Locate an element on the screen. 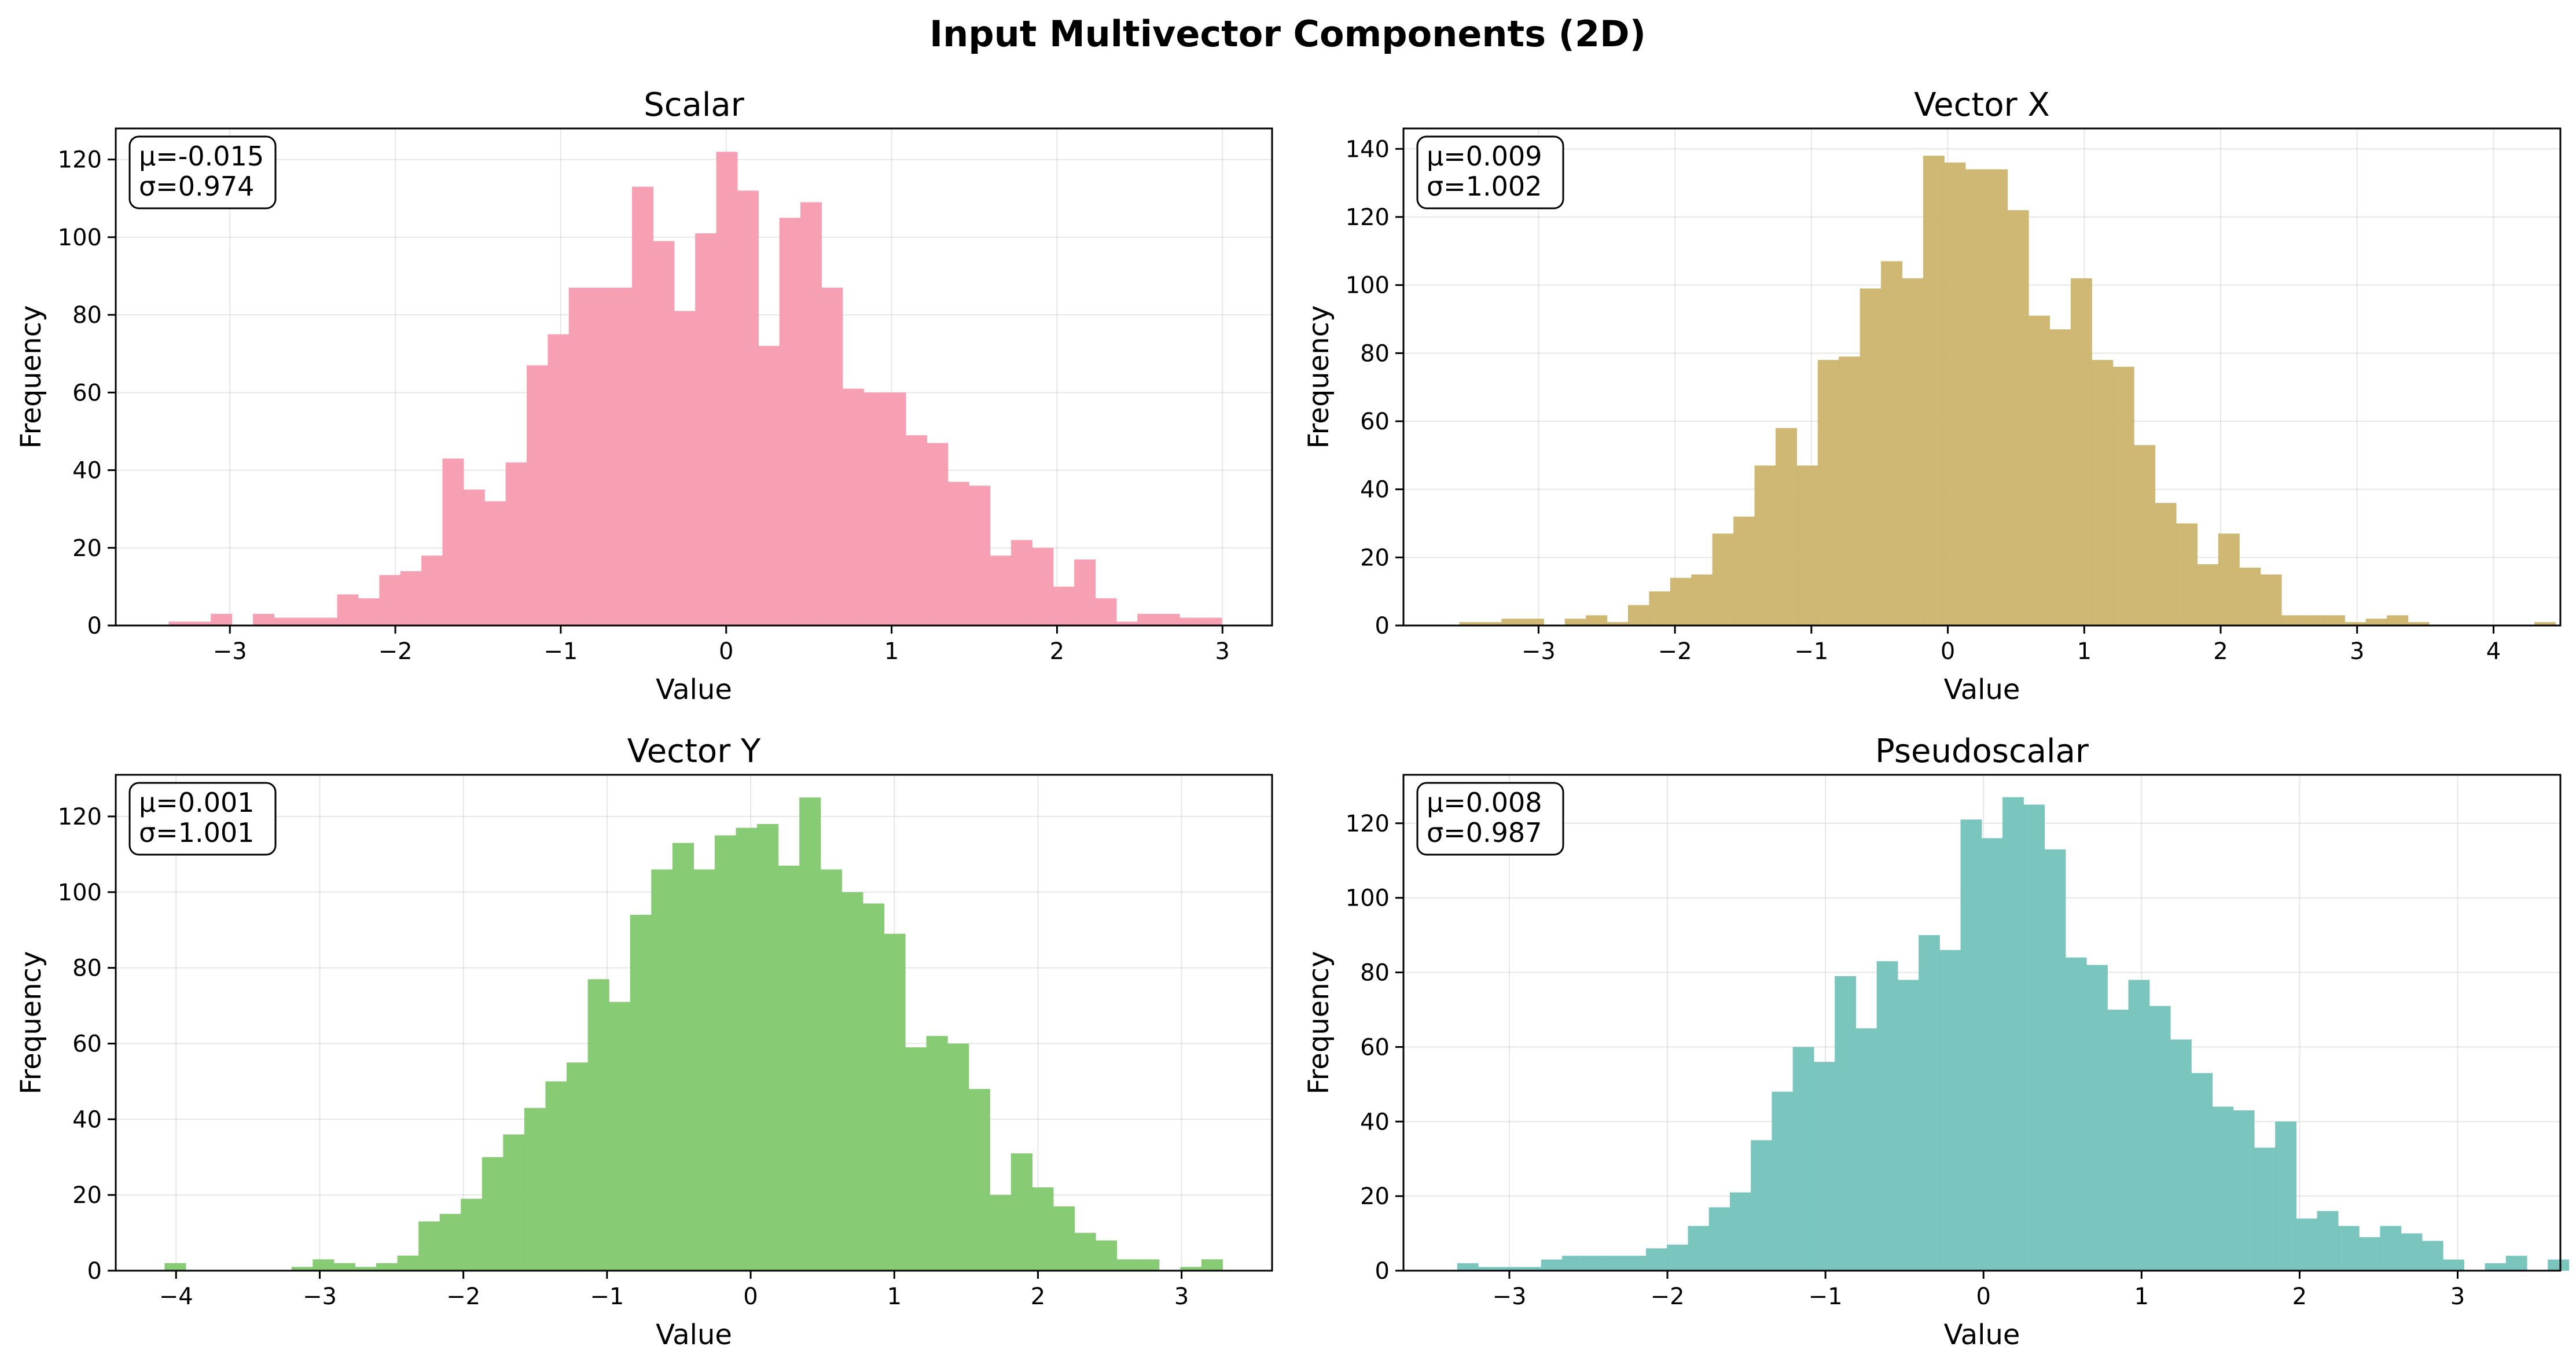 Image resolution: width=2576 pixels, height=1365 pixels. y-tick-label: 40 is located at coordinates (1375, 490).